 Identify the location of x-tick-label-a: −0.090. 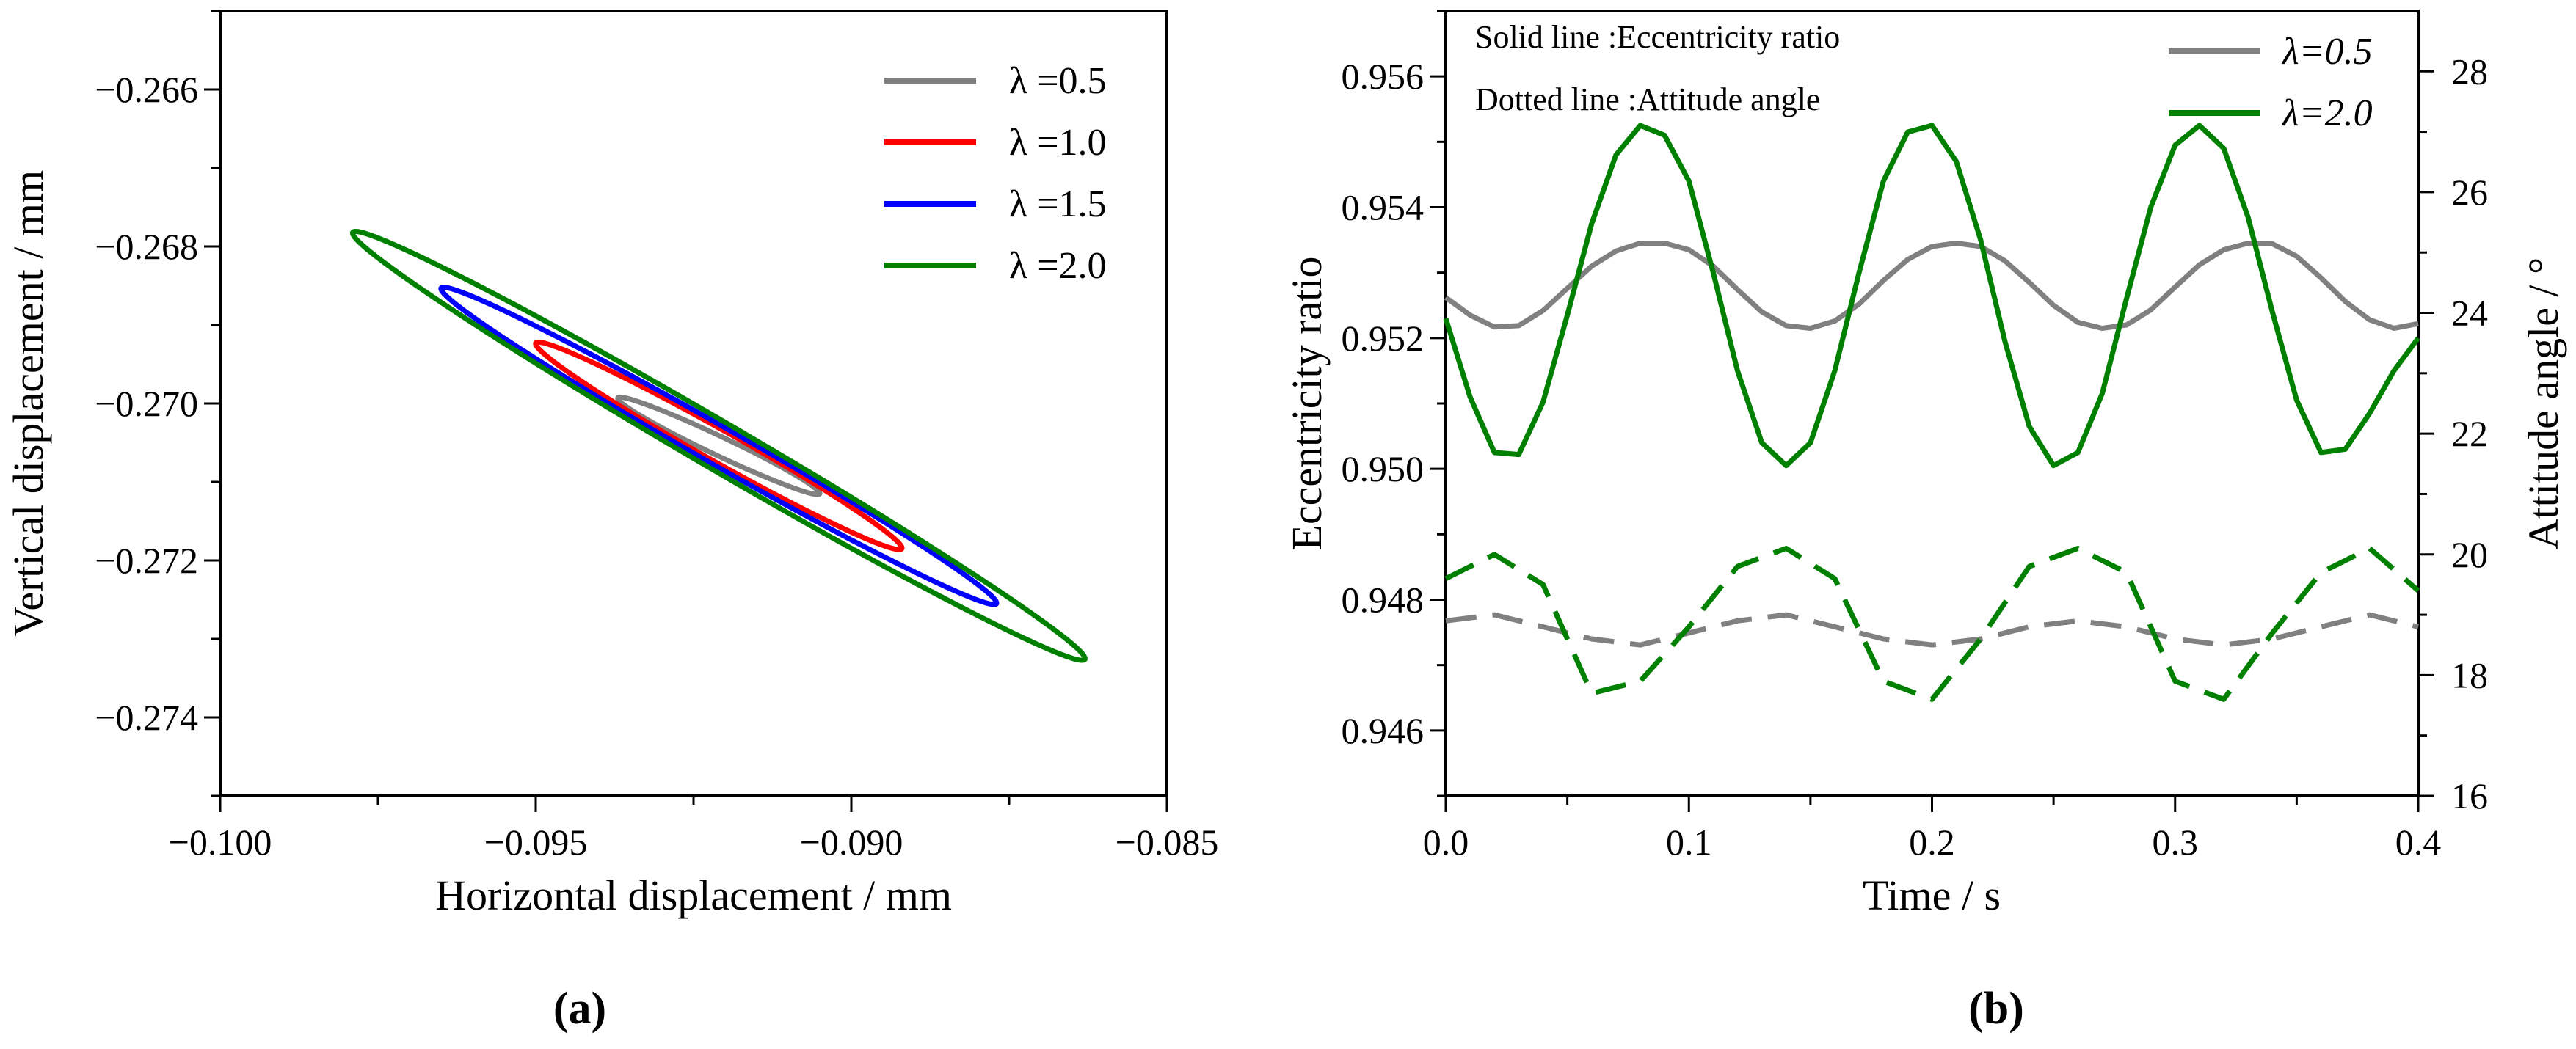
(851, 843).